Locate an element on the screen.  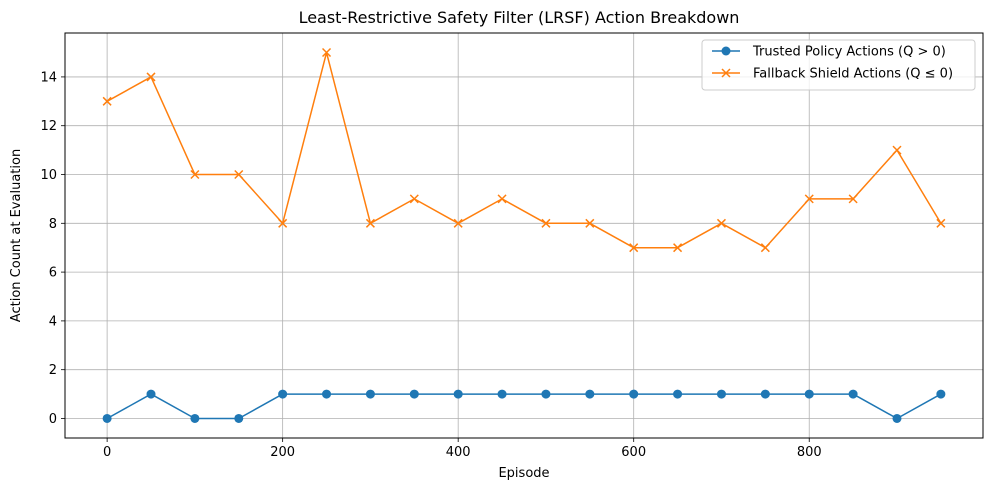
y-tick-label: 6 is located at coordinates (53, 273).